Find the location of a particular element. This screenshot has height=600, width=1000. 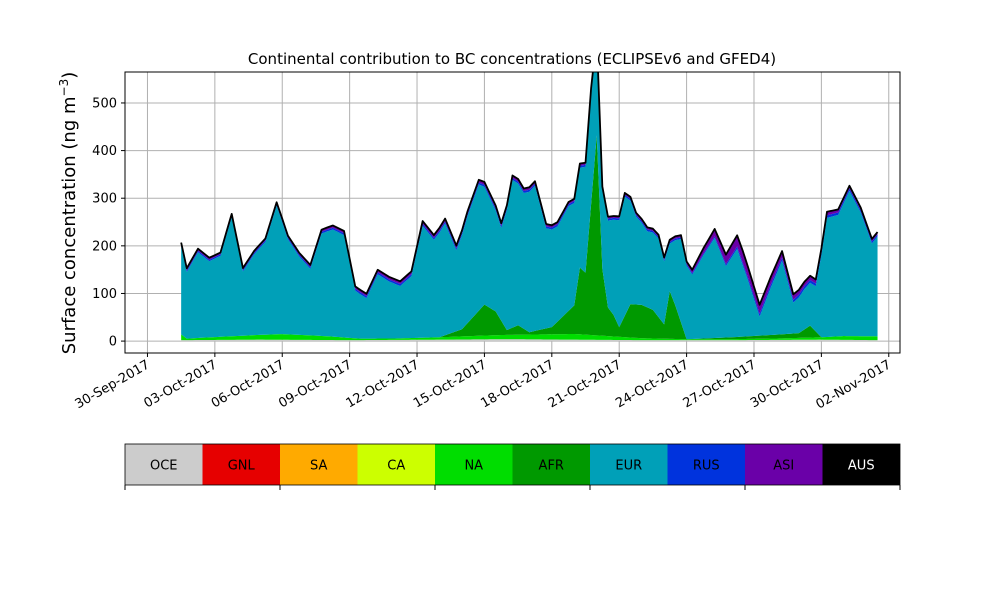

legend-swatch-asi is located at coordinates (784, 464).